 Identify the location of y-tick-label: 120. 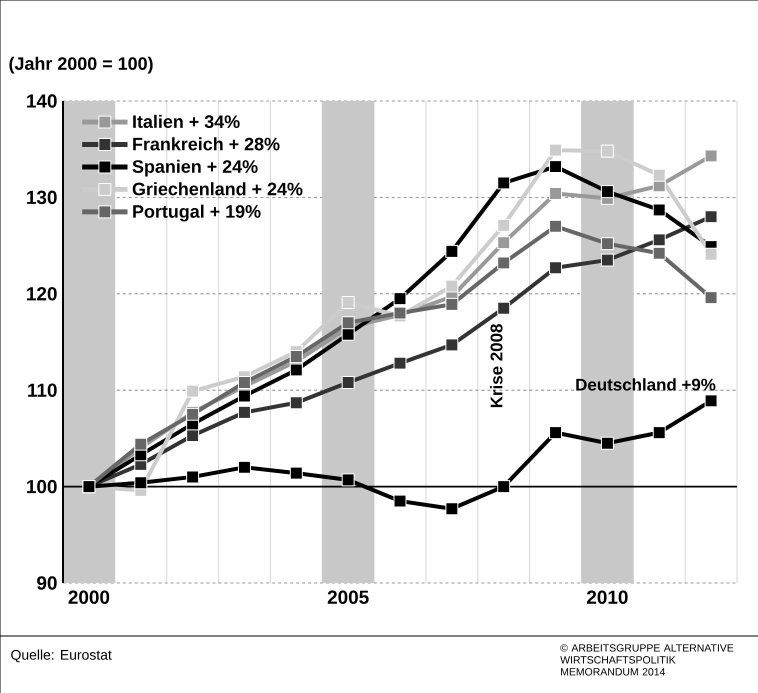
(42, 293).